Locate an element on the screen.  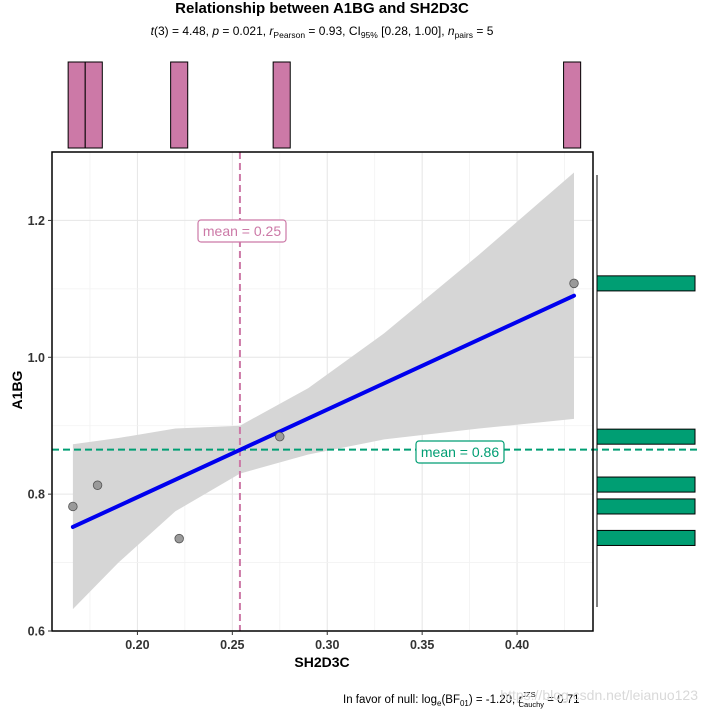
caption-prefix: In favor of null: log is located at coordinates (390, 700).